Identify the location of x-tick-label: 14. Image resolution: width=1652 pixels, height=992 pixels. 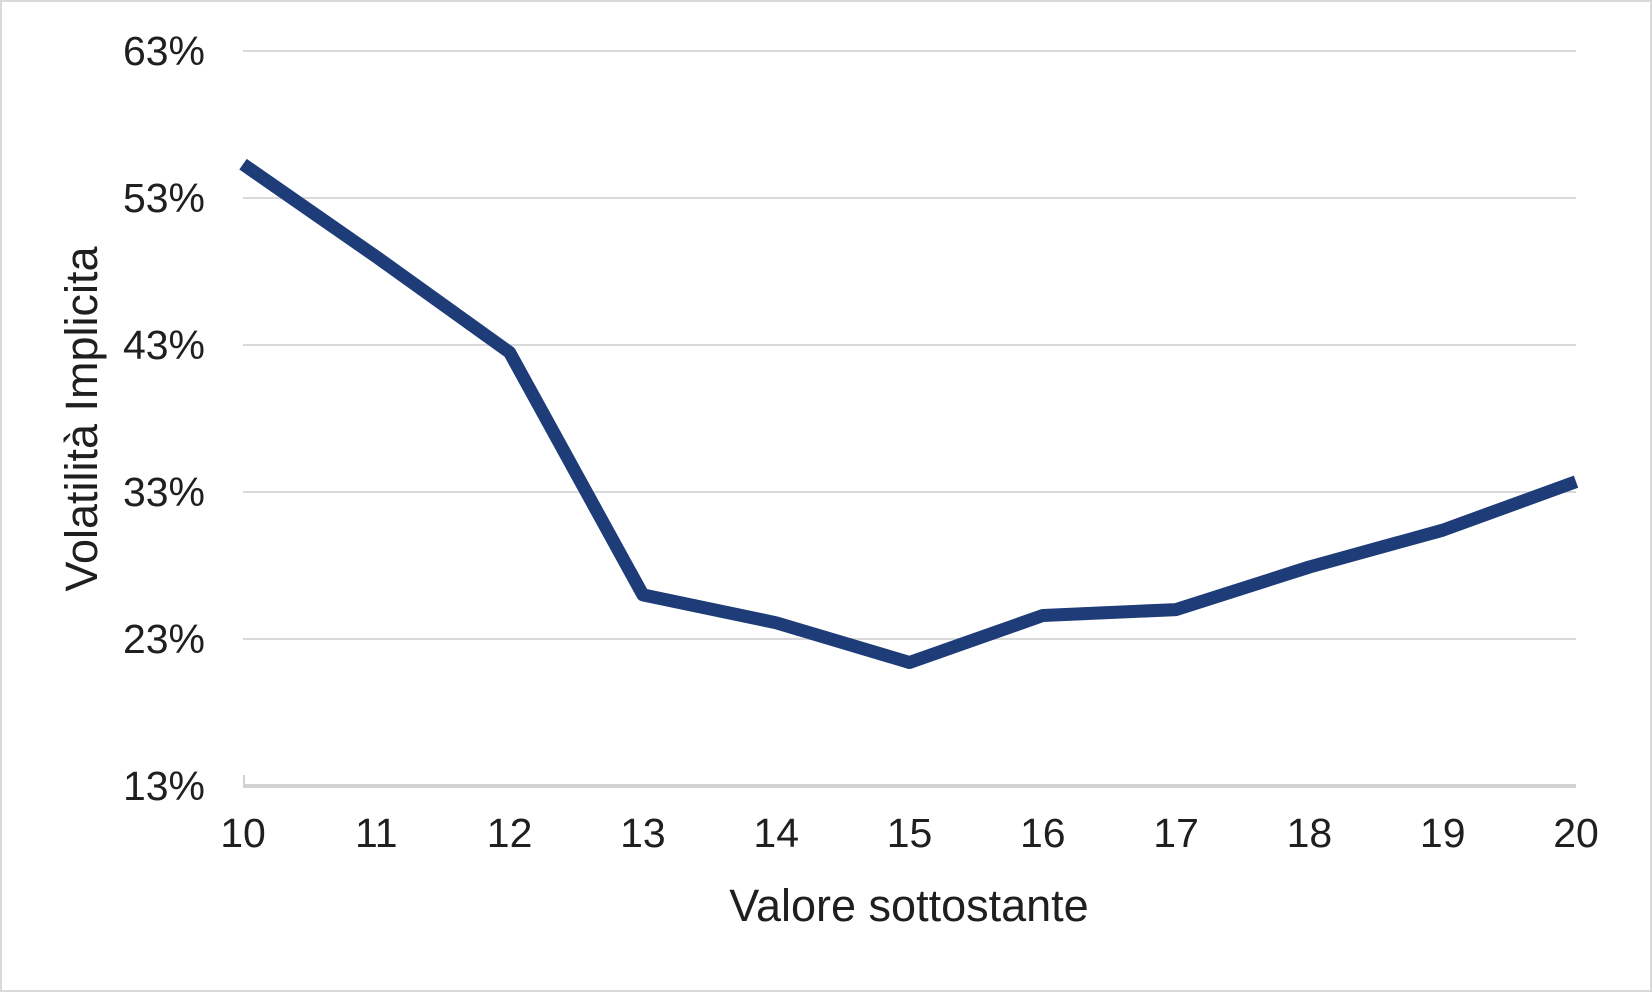
(776, 833).